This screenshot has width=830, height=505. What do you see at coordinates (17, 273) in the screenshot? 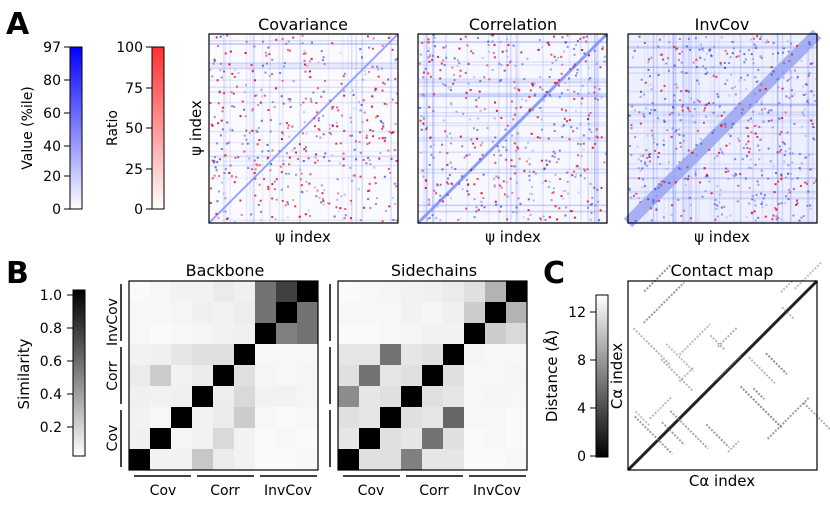
I see `panel-label-b: B` at bounding box center [17, 273].